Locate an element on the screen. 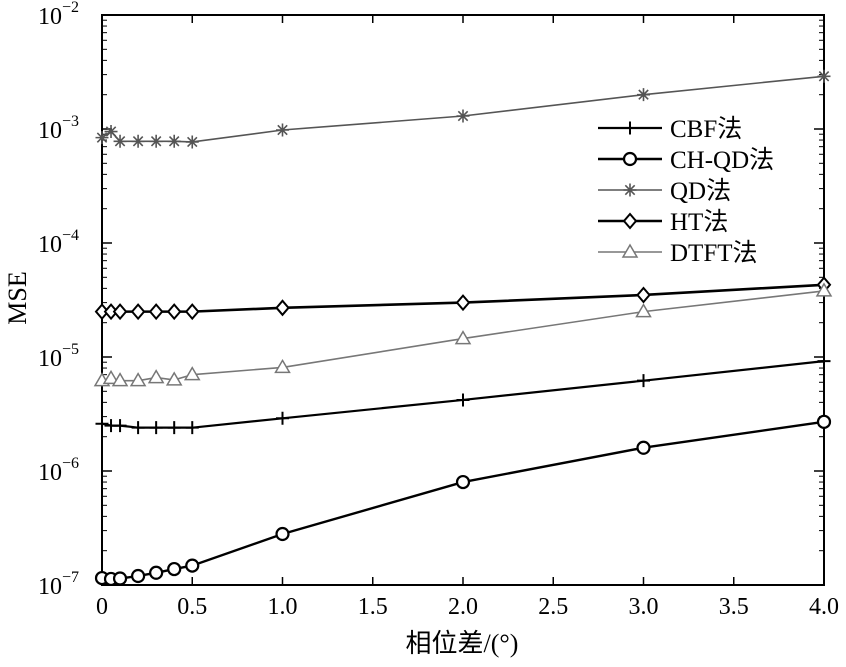  legend-entry: QD法 is located at coordinates (664, 191).